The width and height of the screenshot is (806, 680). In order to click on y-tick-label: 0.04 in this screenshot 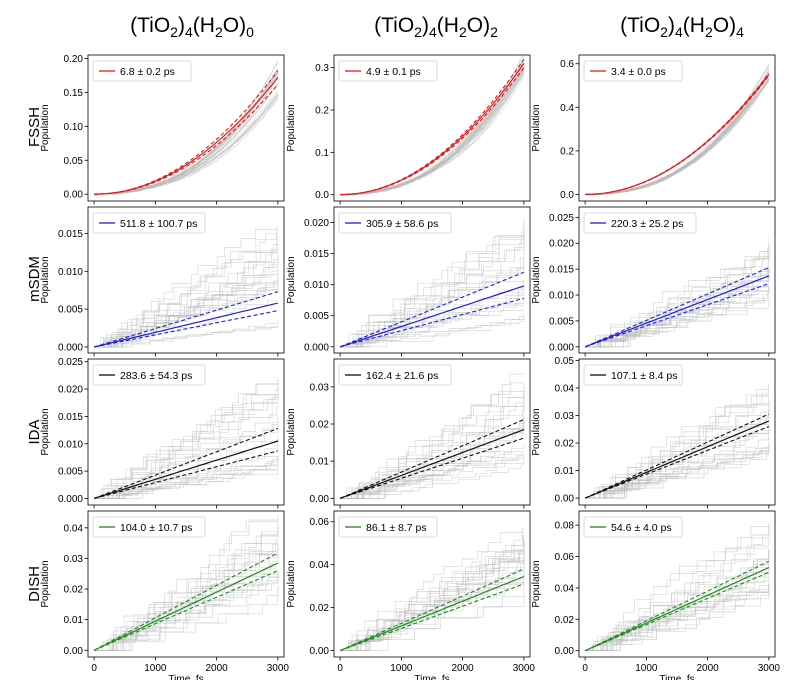, I will do `click(74, 528)`.